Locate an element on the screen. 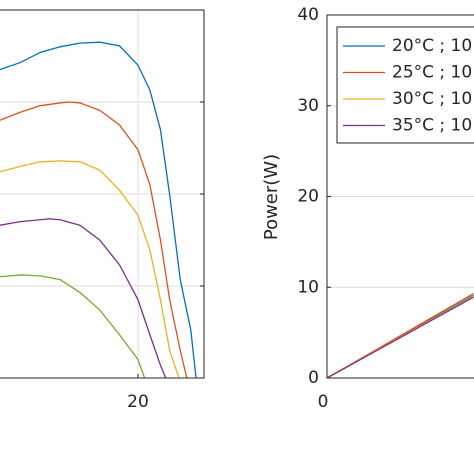 This screenshot has width=474, height=474. y-tick-label: 30 is located at coordinates (308, 106).